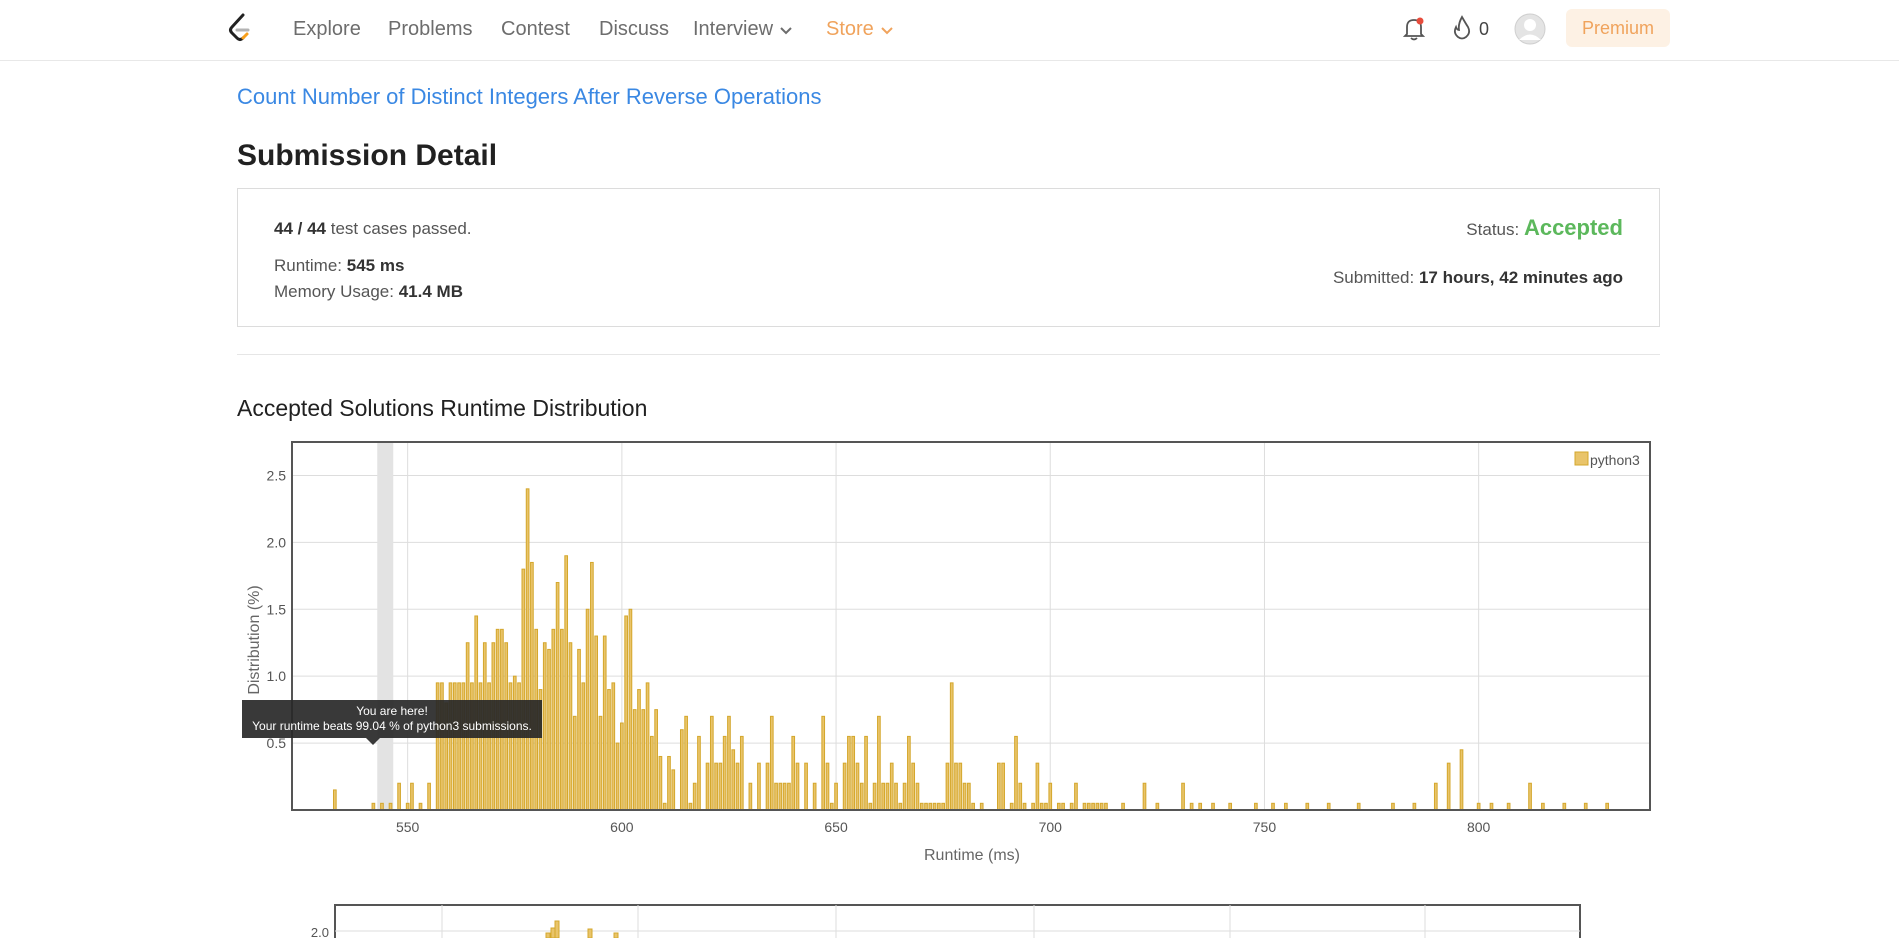 The height and width of the screenshot is (938, 1899). Describe the element at coordinates (327, 29) in the screenshot. I see `nav-explore: Explore` at that location.